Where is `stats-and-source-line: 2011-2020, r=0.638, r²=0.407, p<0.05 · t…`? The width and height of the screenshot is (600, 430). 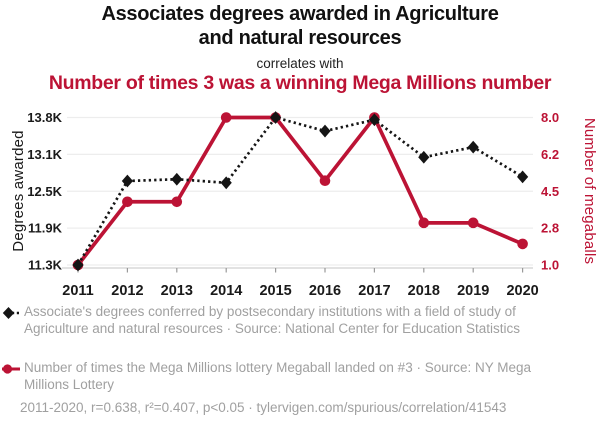 stats-and-source-line: 2011-2020, r=0.638, r²=0.407, p<0.05 · t… is located at coordinates (263, 407).